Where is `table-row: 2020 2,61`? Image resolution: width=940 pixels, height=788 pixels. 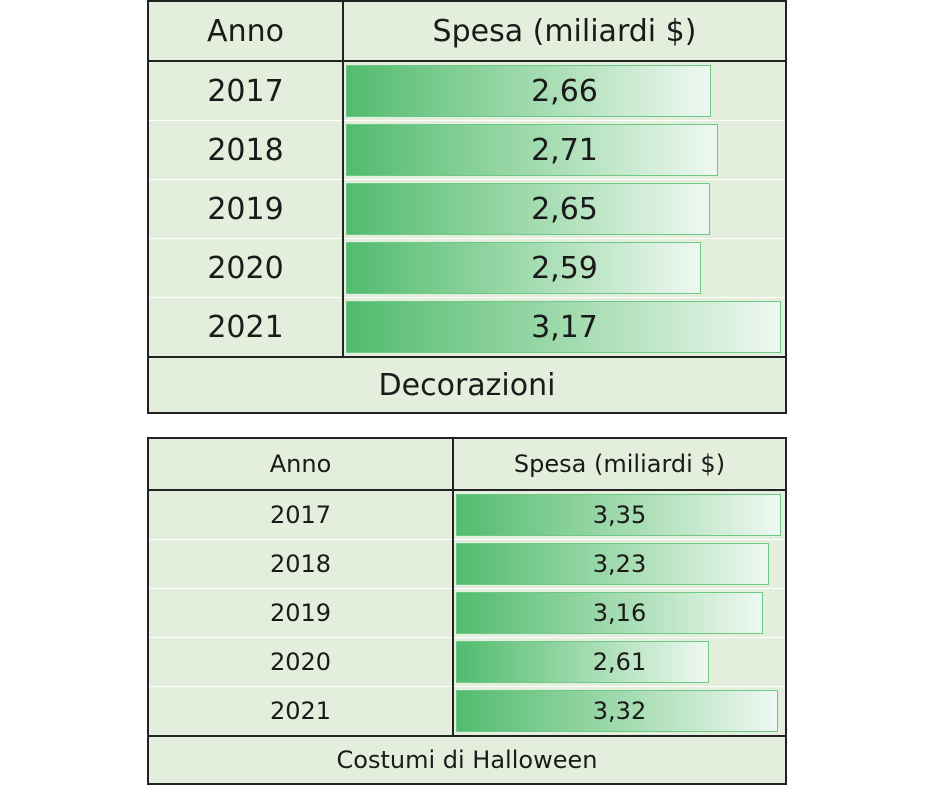
table-row: 2020 2,61 is located at coordinates (467, 662).